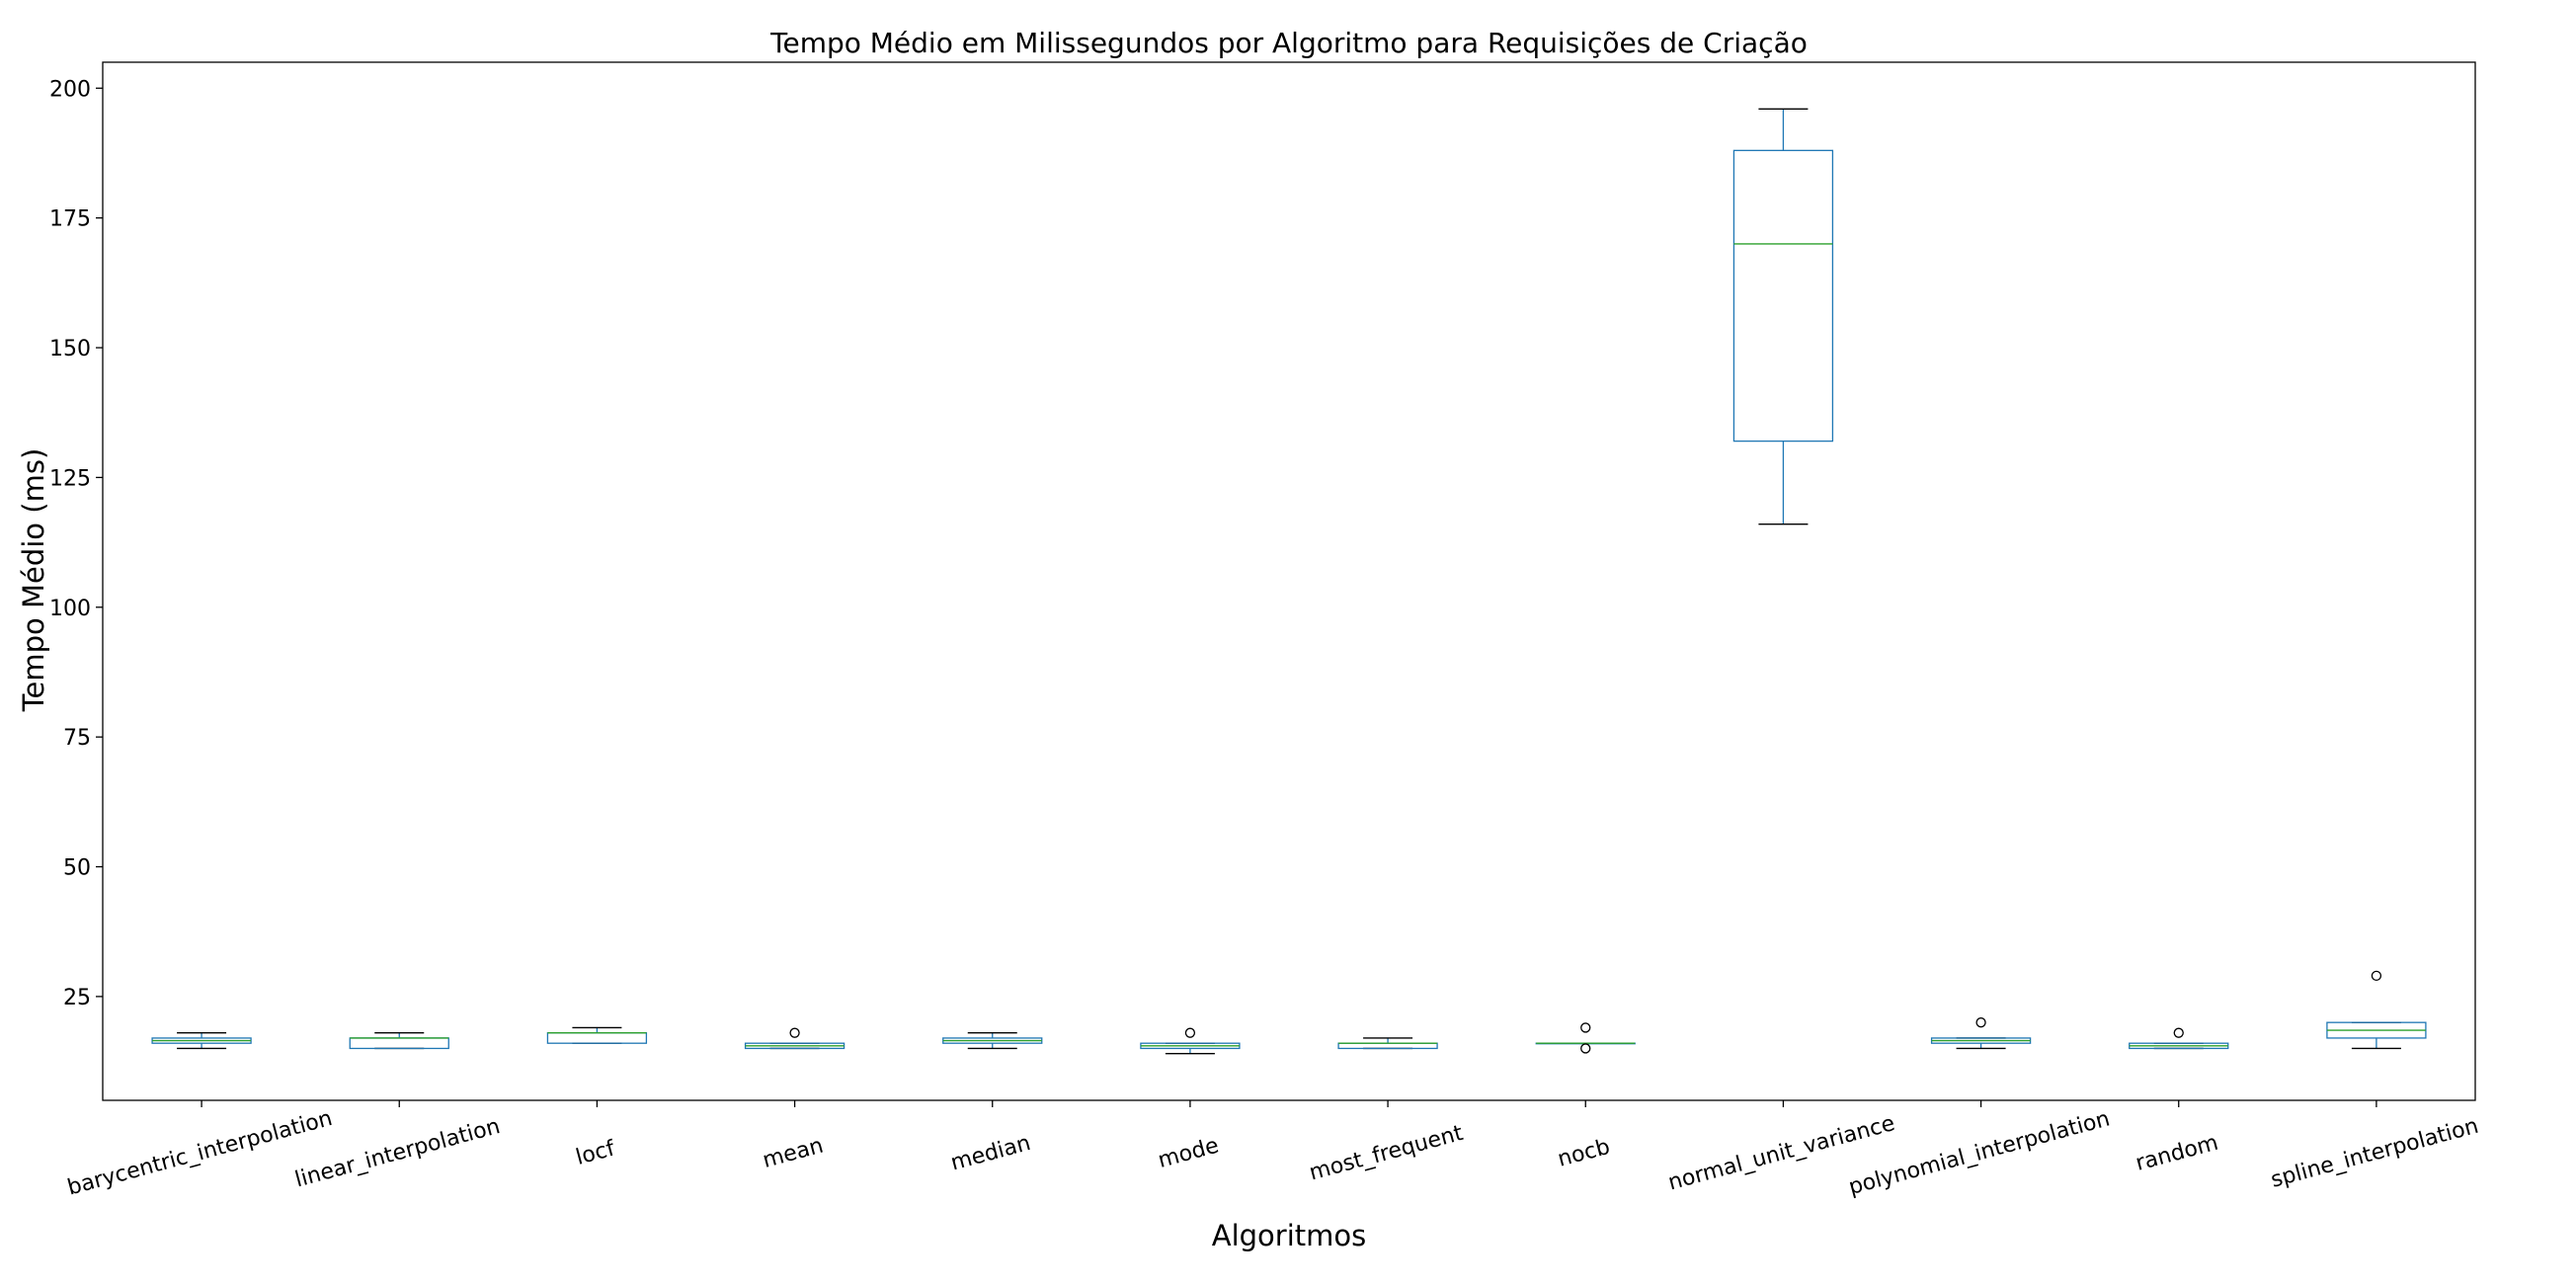 This screenshot has width=2576, height=1288. Describe the element at coordinates (76, 543) in the screenshot. I see `y-axis: 25 50 75 100 125 150 175 200` at that location.